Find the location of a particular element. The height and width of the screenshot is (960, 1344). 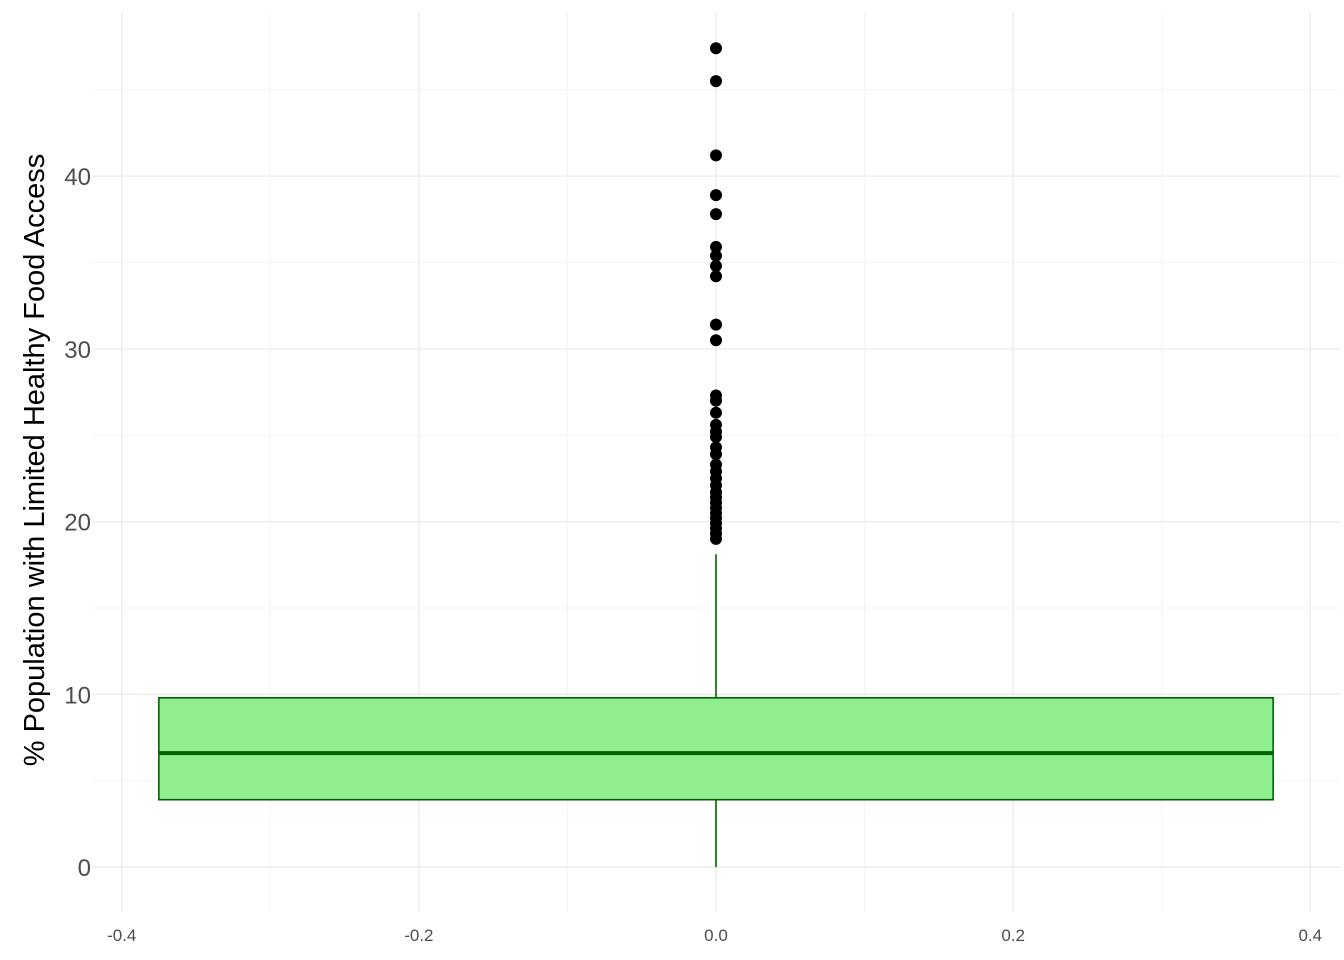

x-tick-label: 0.4 is located at coordinates (1310, 935).